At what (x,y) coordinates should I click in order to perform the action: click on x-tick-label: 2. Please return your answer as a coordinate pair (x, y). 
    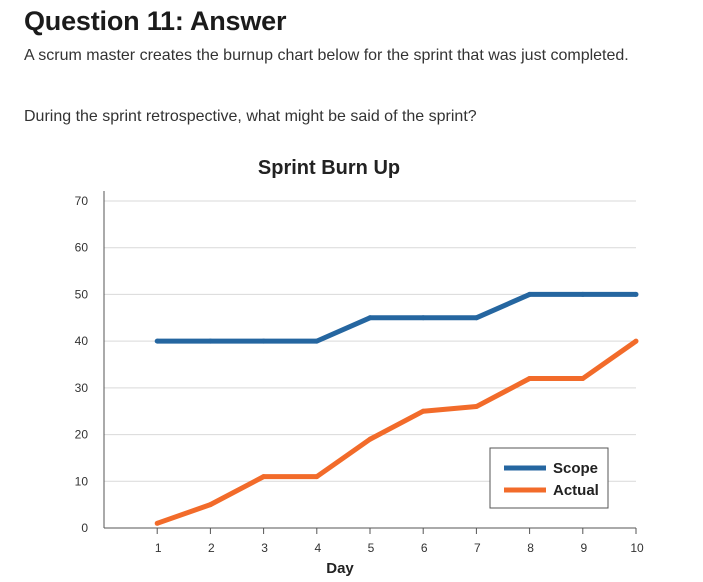
    Looking at the image, I should click on (211, 548).